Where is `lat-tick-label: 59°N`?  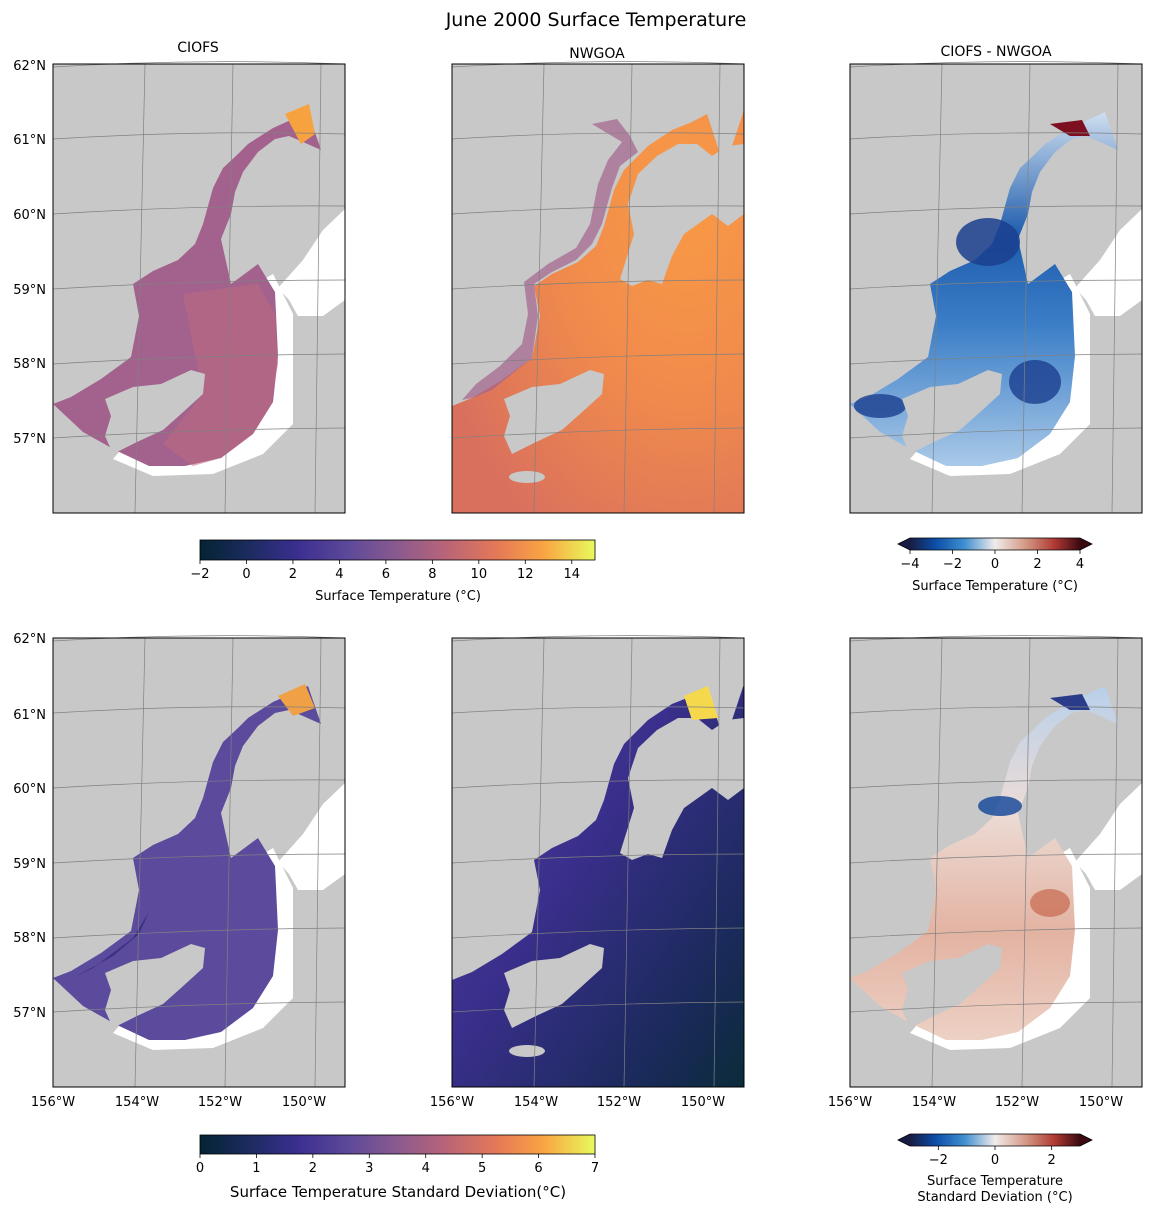
lat-tick-label: 59°N is located at coordinates (29, 290).